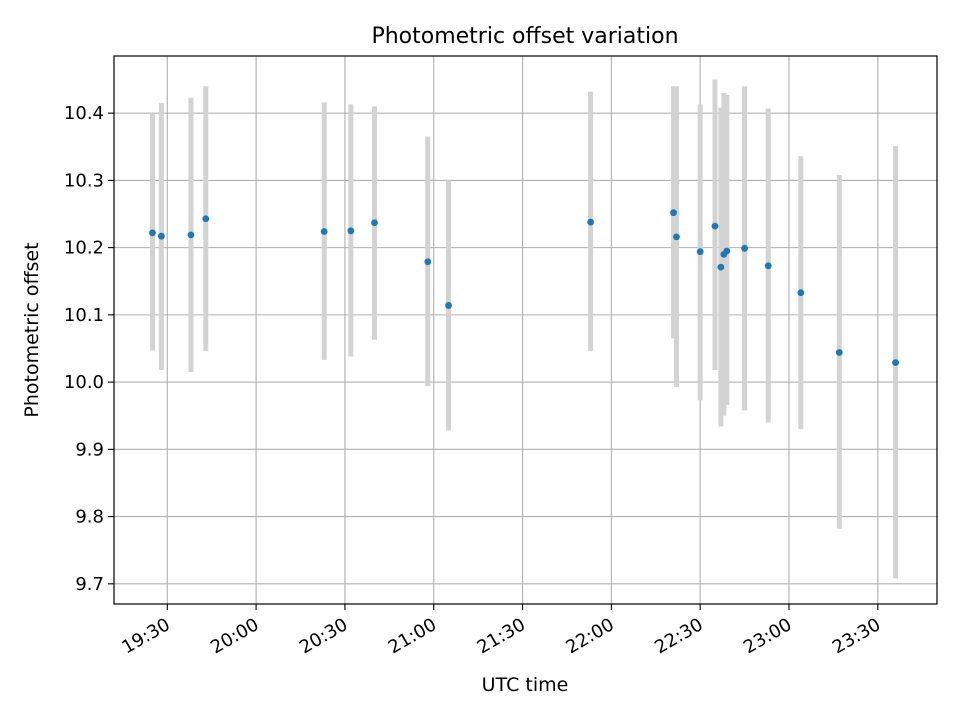 This screenshot has width=960, height=720. Describe the element at coordinates (501, 636) in the screenshot. I see `x-tick-label: 21:30` at that location.